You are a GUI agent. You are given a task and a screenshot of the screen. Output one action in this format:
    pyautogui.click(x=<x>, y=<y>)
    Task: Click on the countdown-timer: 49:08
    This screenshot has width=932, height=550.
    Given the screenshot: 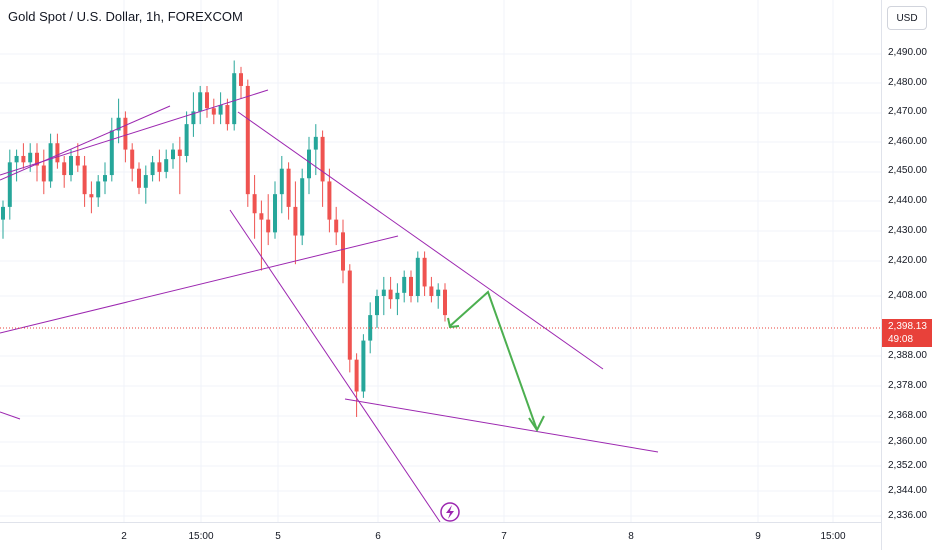 What is the action you would take?
    pyautogui.click(x=901, y=339)
    